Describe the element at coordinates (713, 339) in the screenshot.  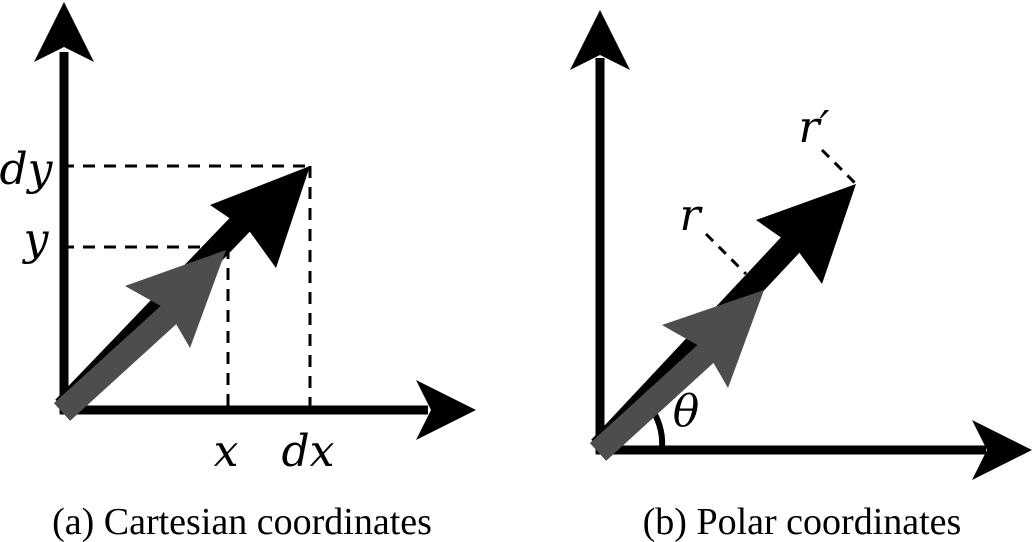
I see `polar-original-vector-arrowhead` at that location.